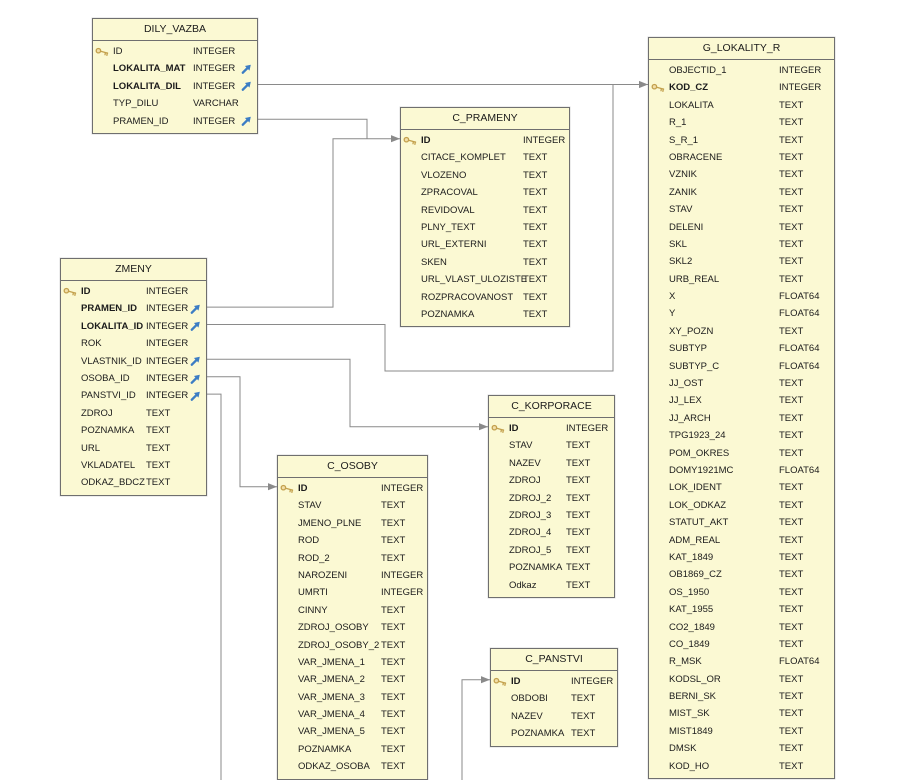 The width and height of the screenshot is (900, 780). I want to click on field-row-X: X FLOAT64, so click(741, 296).